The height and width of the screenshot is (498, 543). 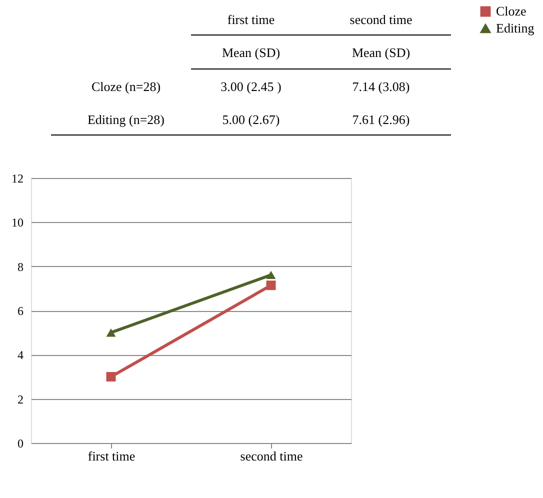 I want to click on legend-label: Editing, so click(x=515, y=28).